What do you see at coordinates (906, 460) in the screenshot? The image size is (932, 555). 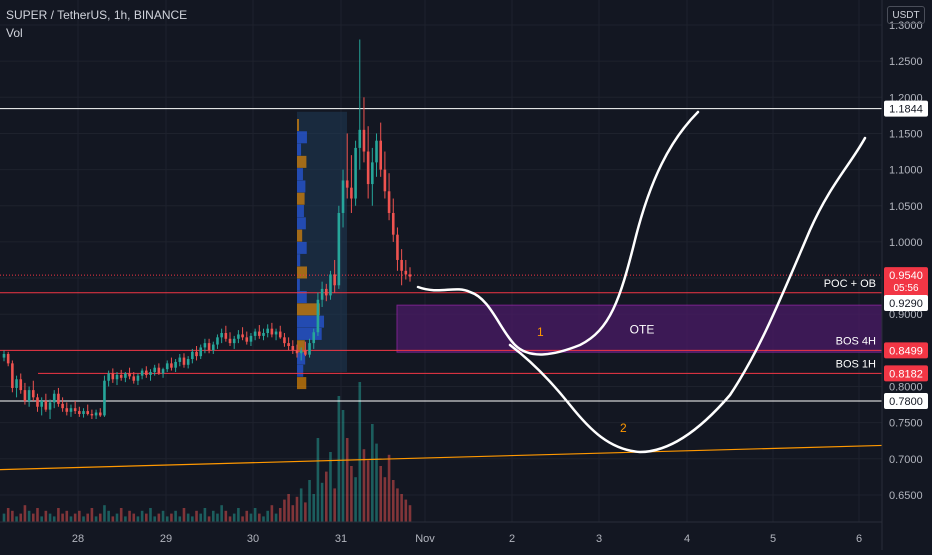 I see `y-tick-label: 0.7000` at bounding box center [906, 460].